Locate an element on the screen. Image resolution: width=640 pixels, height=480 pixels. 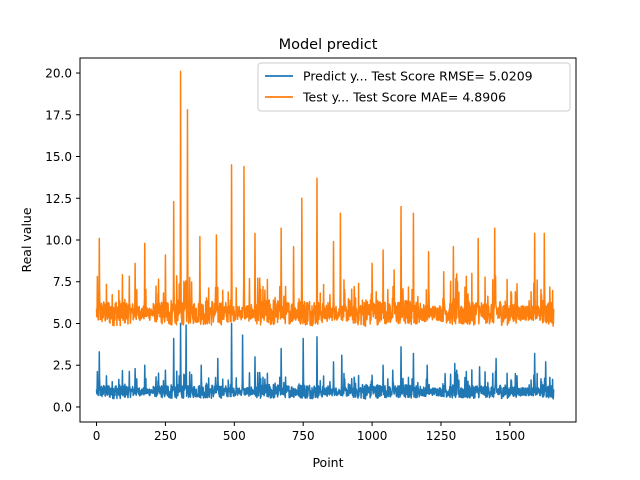
series-line-predict is located at coordinates (325, 361).